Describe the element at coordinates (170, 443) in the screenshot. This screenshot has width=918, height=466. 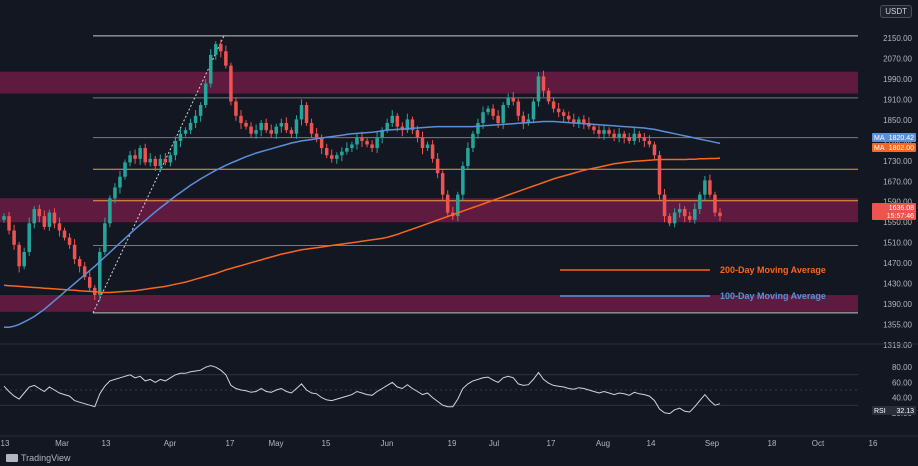
I see `time-tick: Apr` at that location.